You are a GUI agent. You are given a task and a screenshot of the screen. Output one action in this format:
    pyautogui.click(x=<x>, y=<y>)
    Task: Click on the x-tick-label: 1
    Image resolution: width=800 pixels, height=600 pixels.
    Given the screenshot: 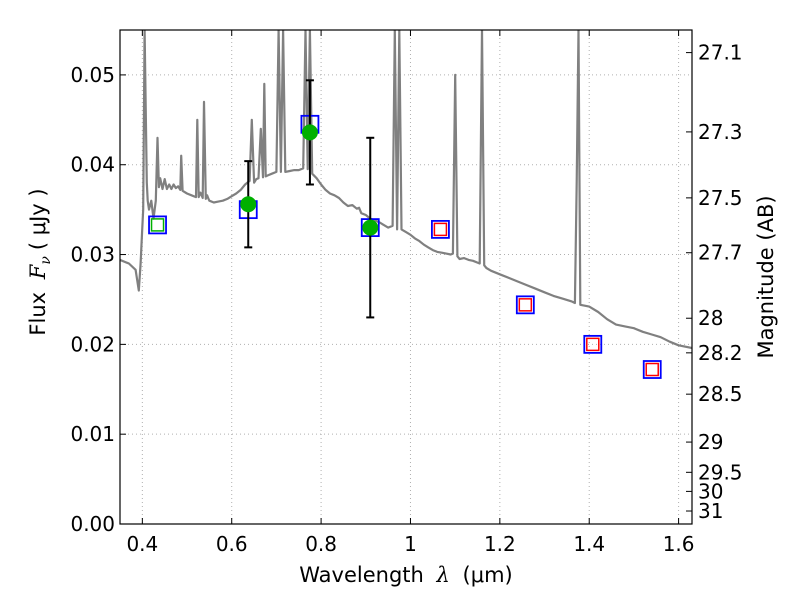 What is the action you would take?
    pyautogui.click(x=410, y=544)
    